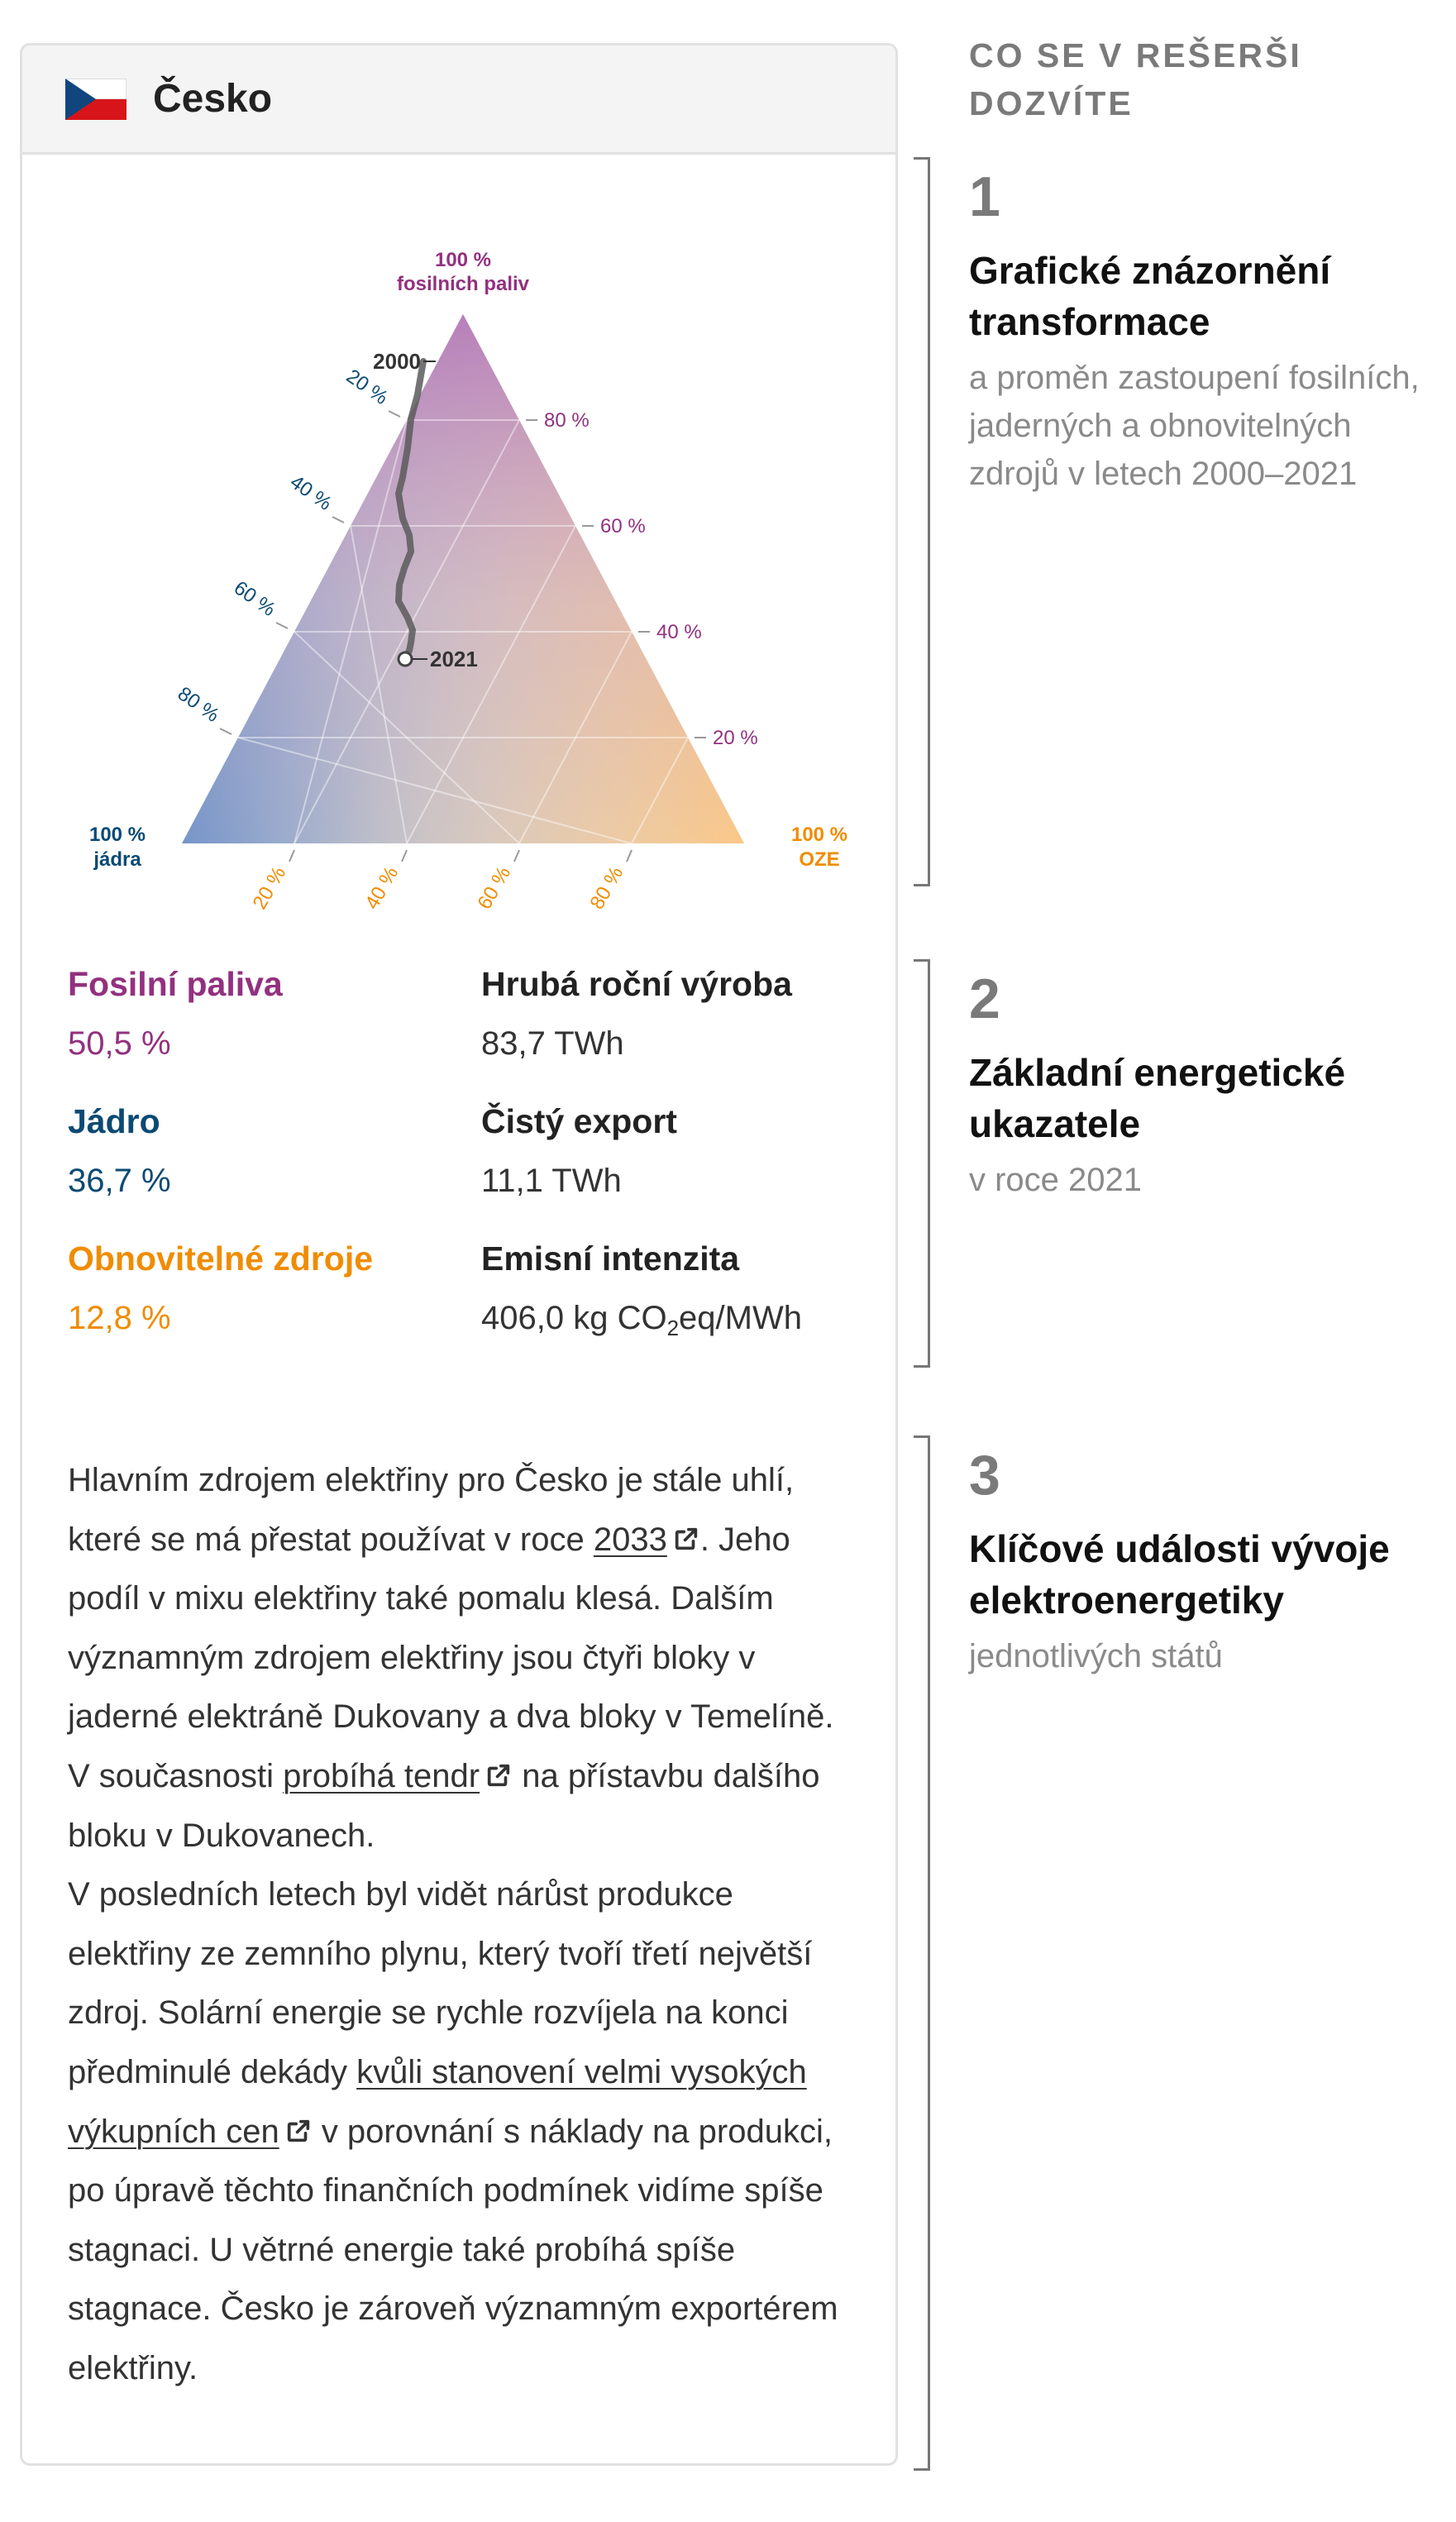 Image resolution: width=1456 pixels, height=2522 pixels. What do you see at coordinates (623, 526) in the screenshot?
I see `tick-label-right: 60 %` at bounding box center [623, 526].